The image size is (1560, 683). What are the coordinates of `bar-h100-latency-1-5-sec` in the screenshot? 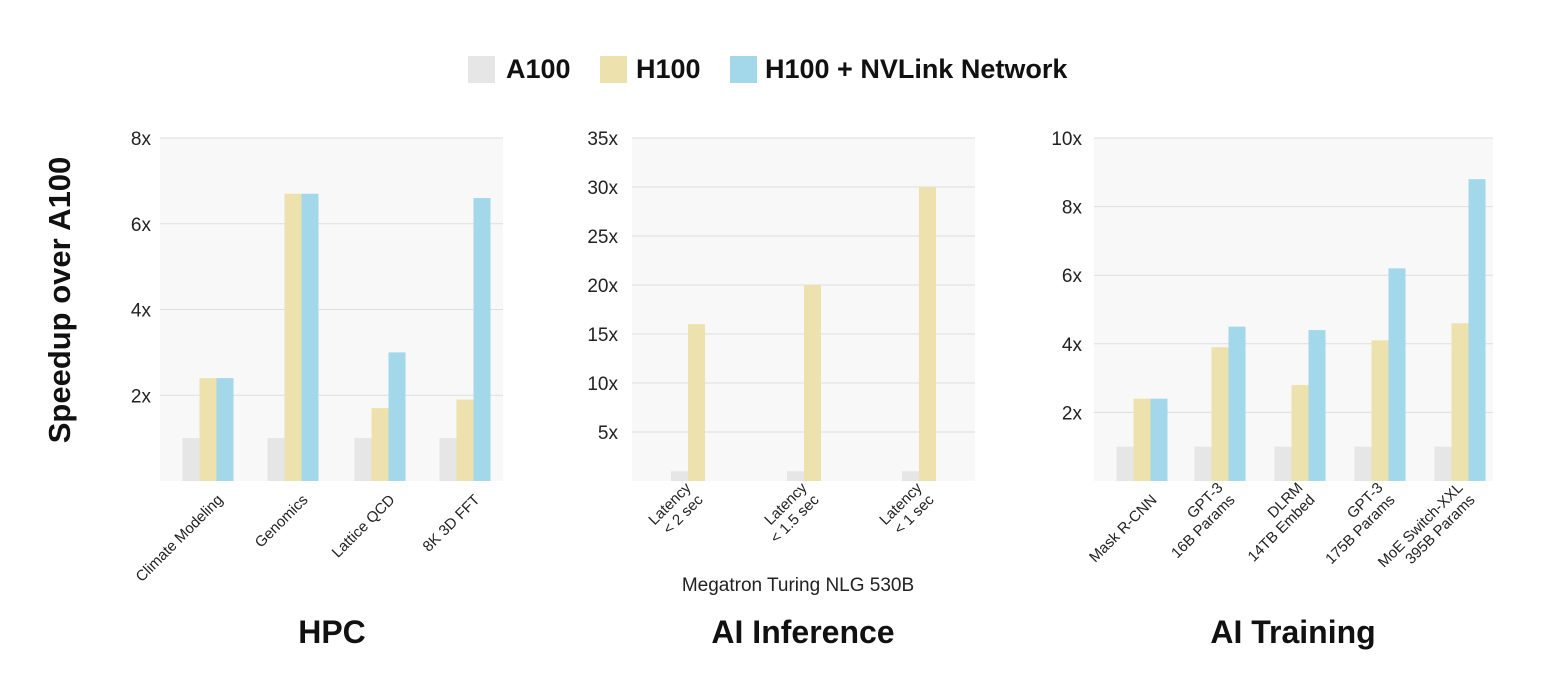 It's located at (812, 383).